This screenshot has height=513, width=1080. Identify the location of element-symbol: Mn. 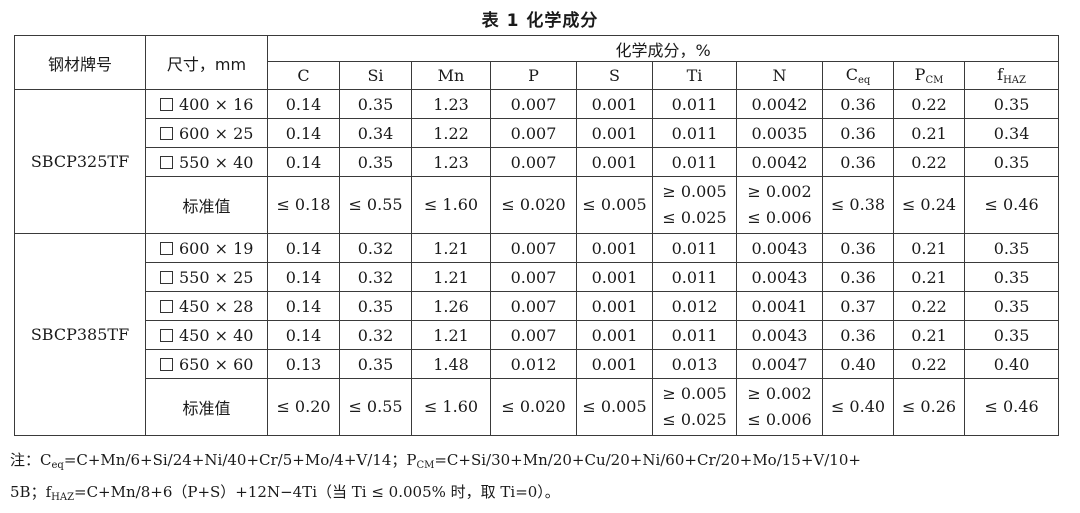
(451, 75).